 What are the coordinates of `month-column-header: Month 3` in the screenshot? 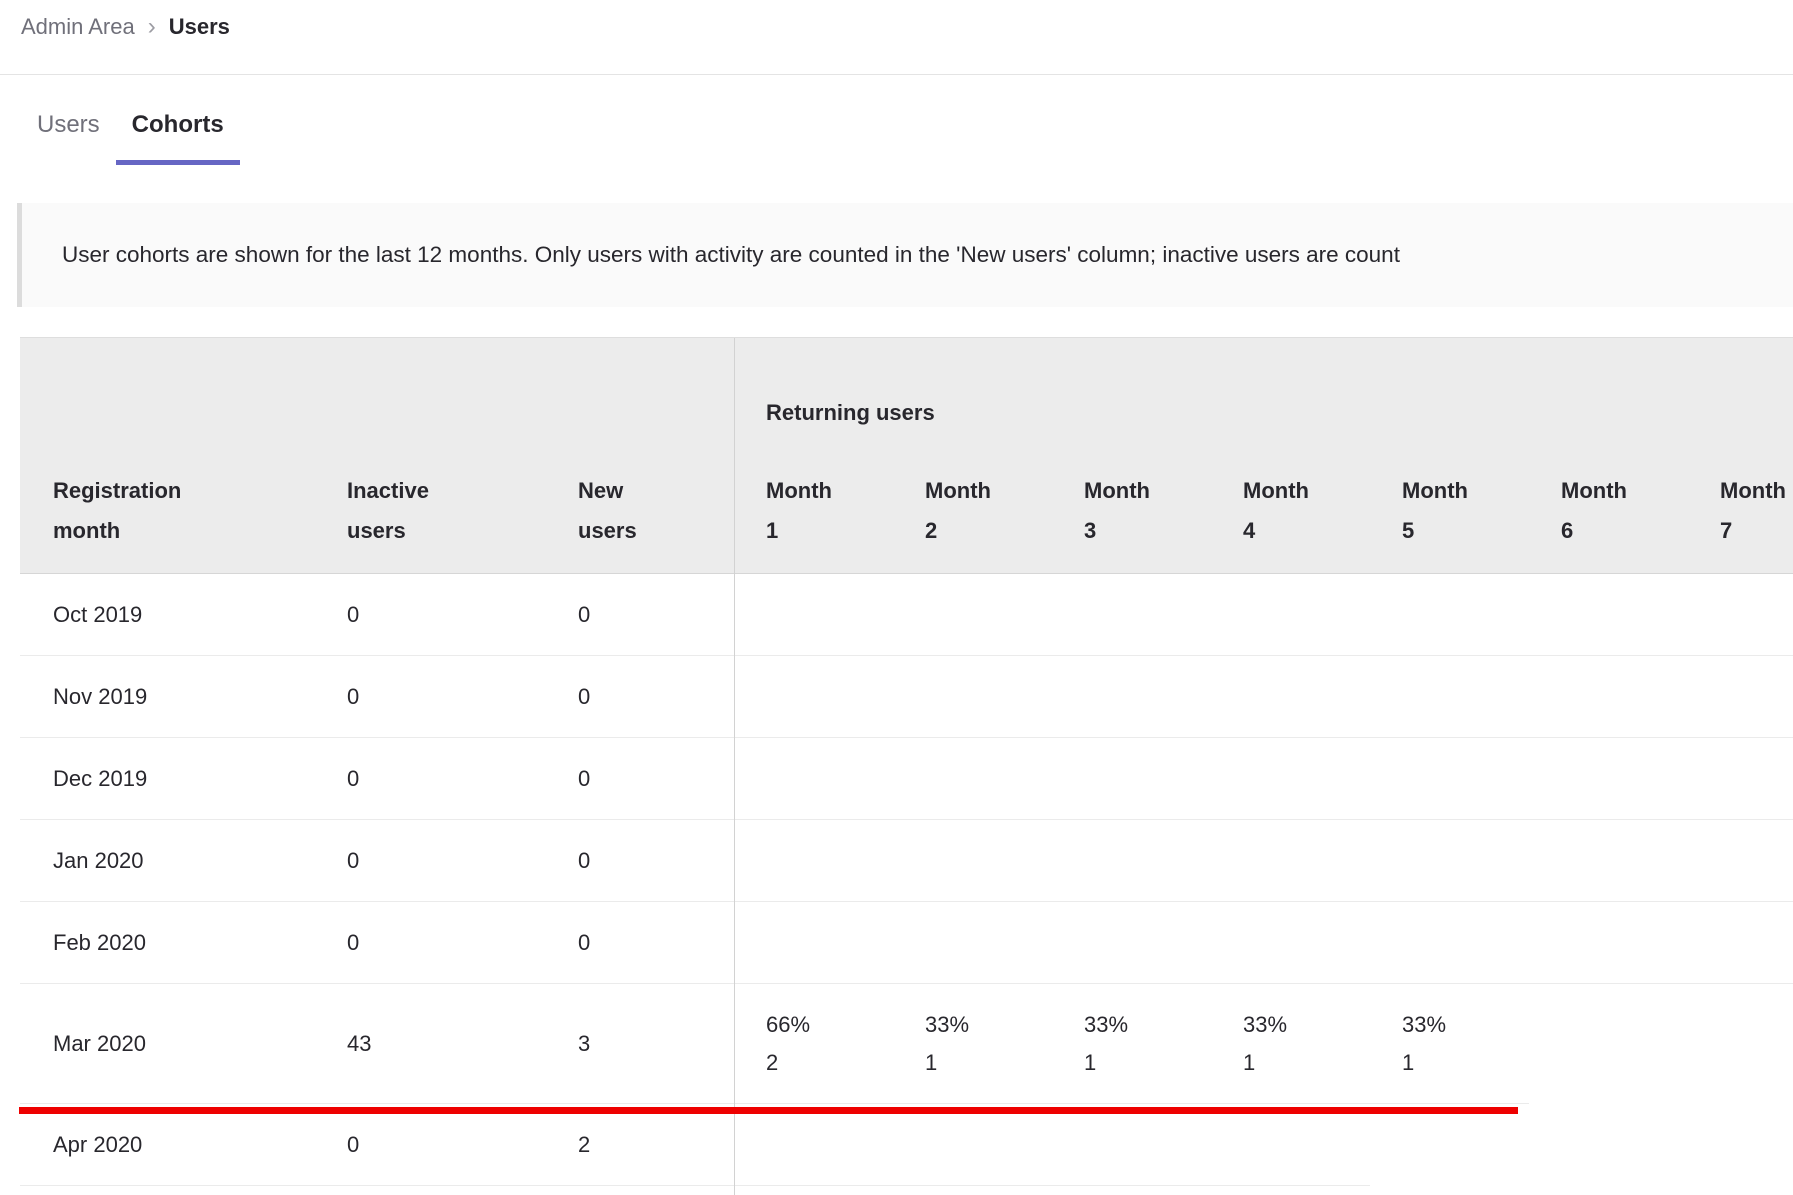 It's located at (1131, 511).